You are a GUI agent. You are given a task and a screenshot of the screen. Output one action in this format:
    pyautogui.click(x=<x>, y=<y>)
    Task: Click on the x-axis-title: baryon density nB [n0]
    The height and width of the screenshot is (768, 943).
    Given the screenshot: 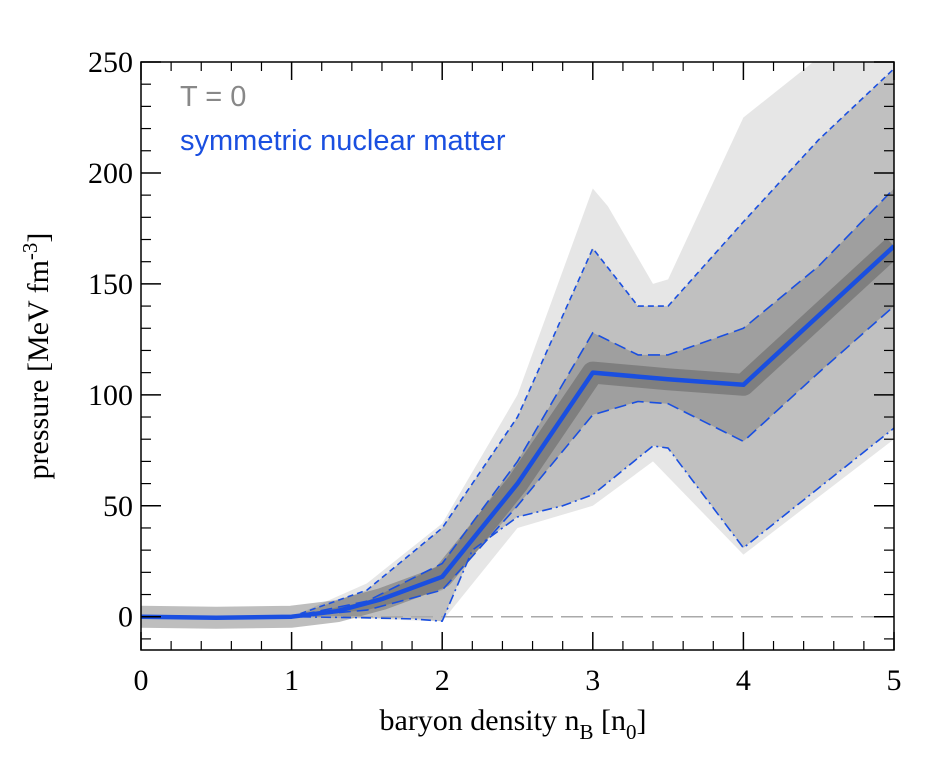 What is the action you would take?
    pyautogui.click(x=513, y=724)
    